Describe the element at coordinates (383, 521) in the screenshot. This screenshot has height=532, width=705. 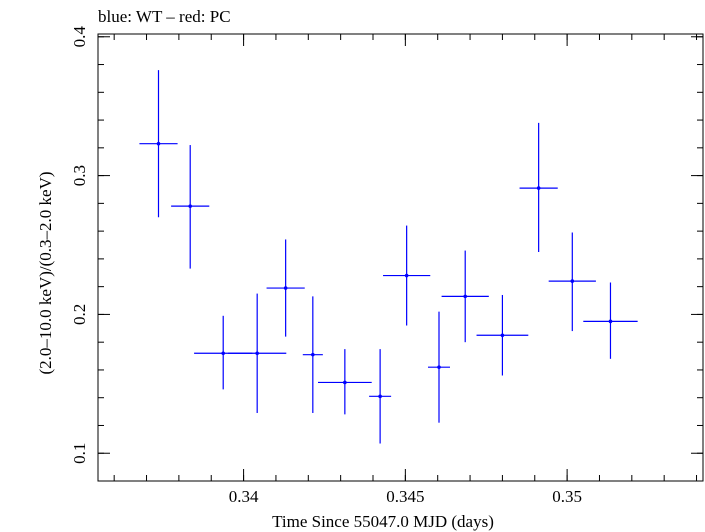
I see `x-axis-label: Time Since 55047.0 MJD (days)` at that location.